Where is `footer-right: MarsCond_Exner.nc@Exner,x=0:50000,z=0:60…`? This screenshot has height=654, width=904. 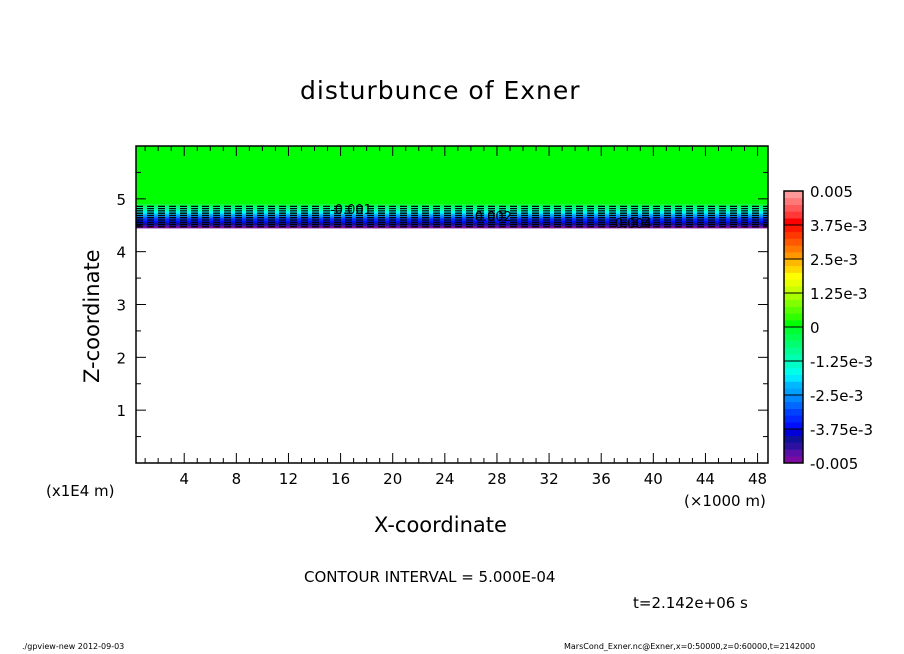
footer-right: MarsCond_Exner.nc@Exner,x=0:50000,z=0:60… is located at coordinates (690, 646).